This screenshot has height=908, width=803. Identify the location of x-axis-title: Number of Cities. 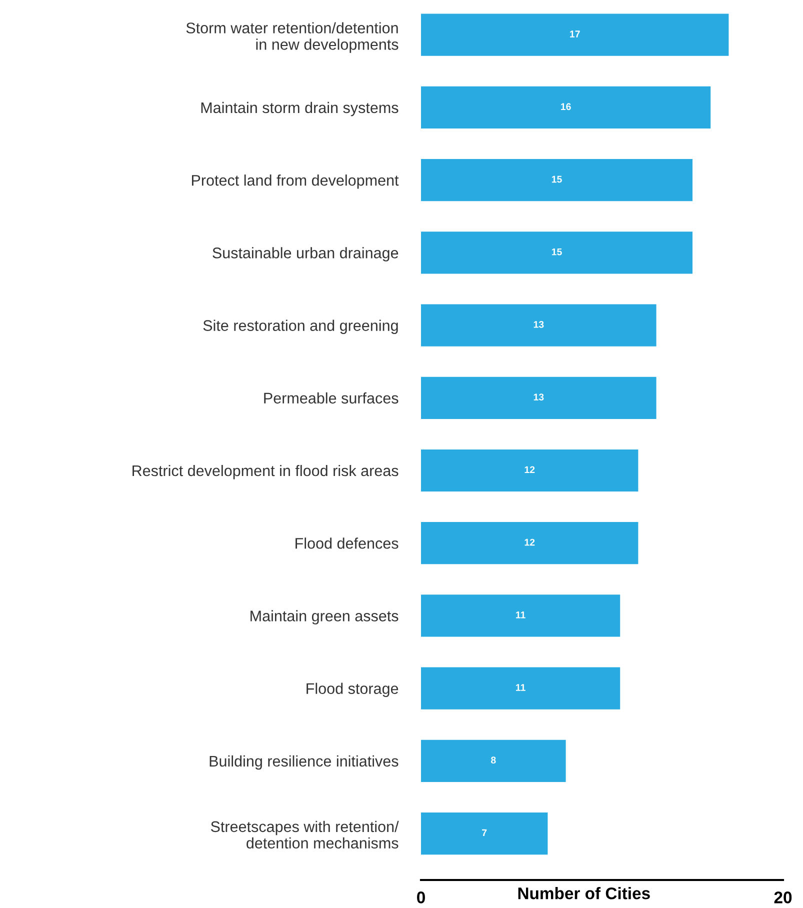
(584, 893).